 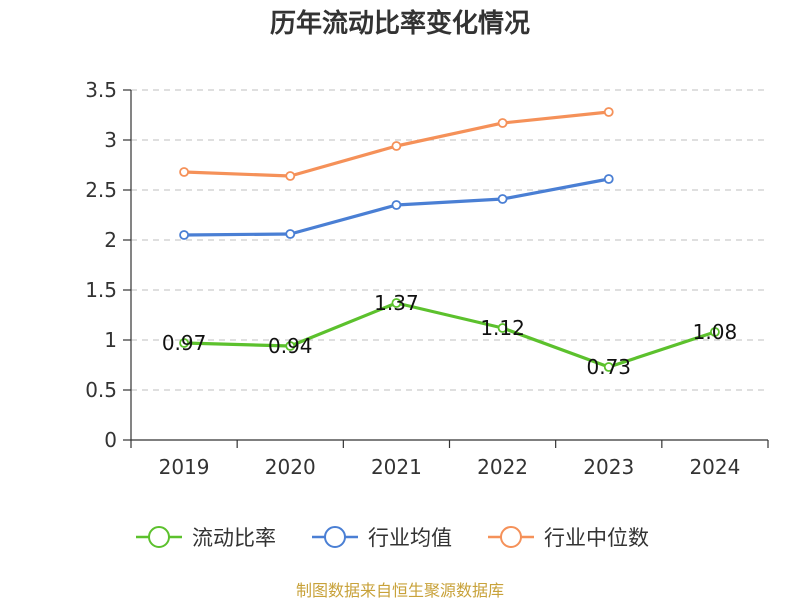 I want to click on data-label: 0.94, so click(x=290, y=346).